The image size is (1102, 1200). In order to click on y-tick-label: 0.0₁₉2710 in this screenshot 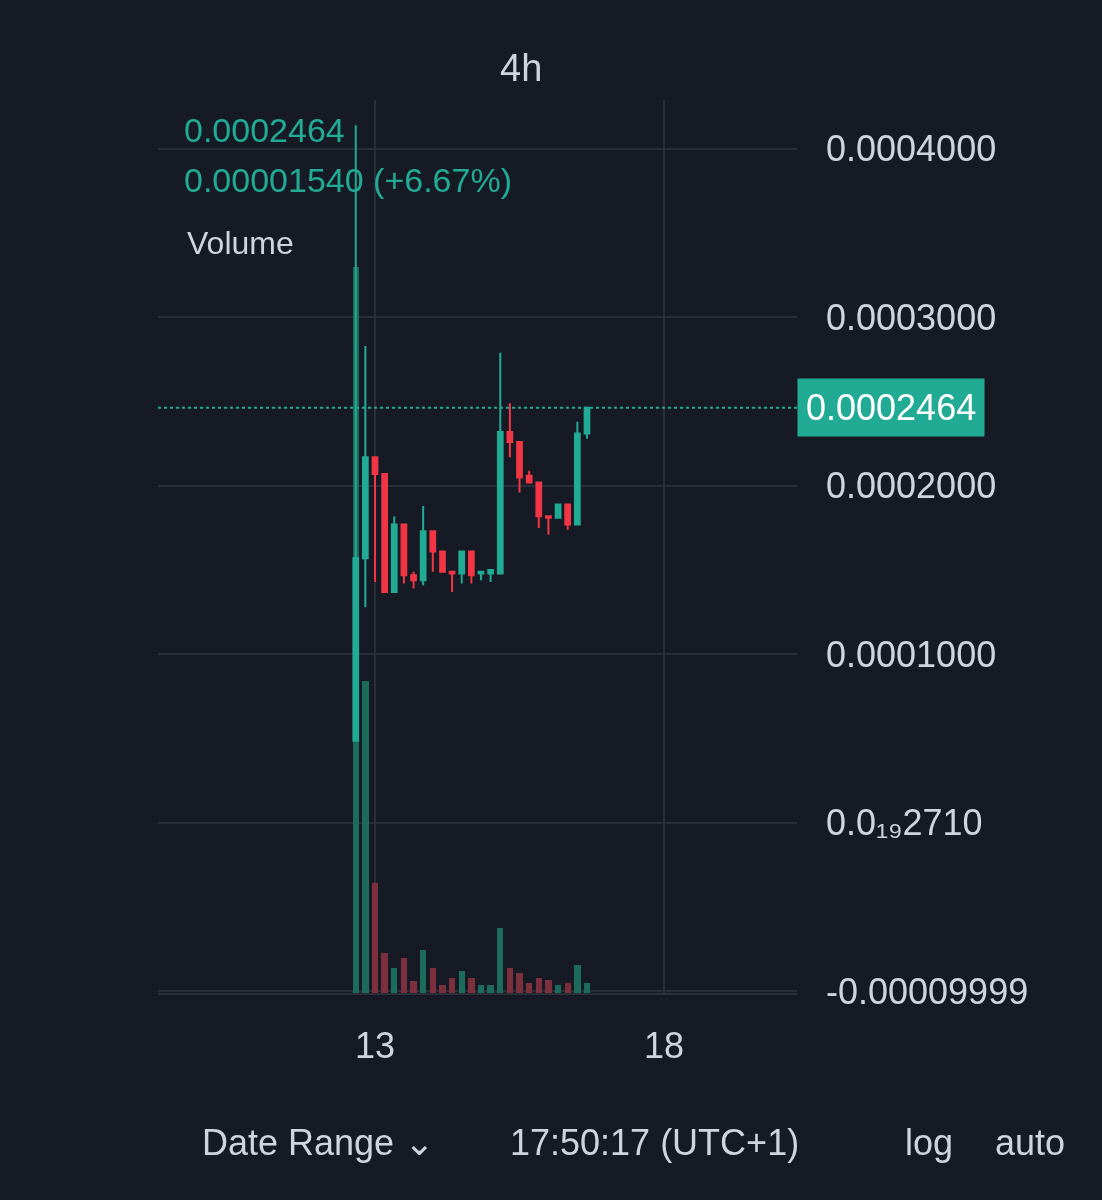, I will do `click(904, 823)`.